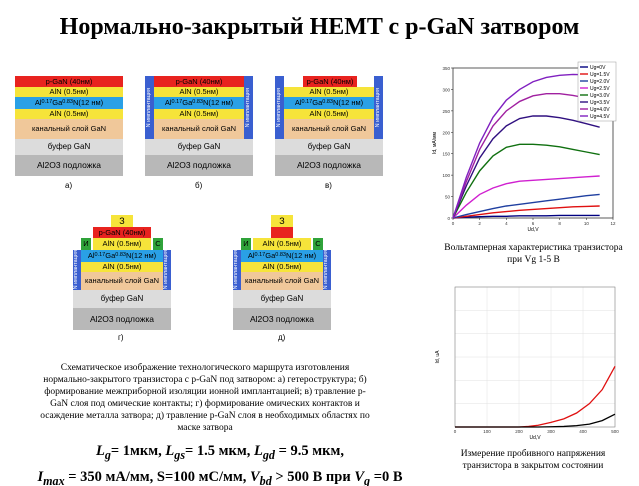  I want to click on y-tick-label: 200, so click(446, 132).